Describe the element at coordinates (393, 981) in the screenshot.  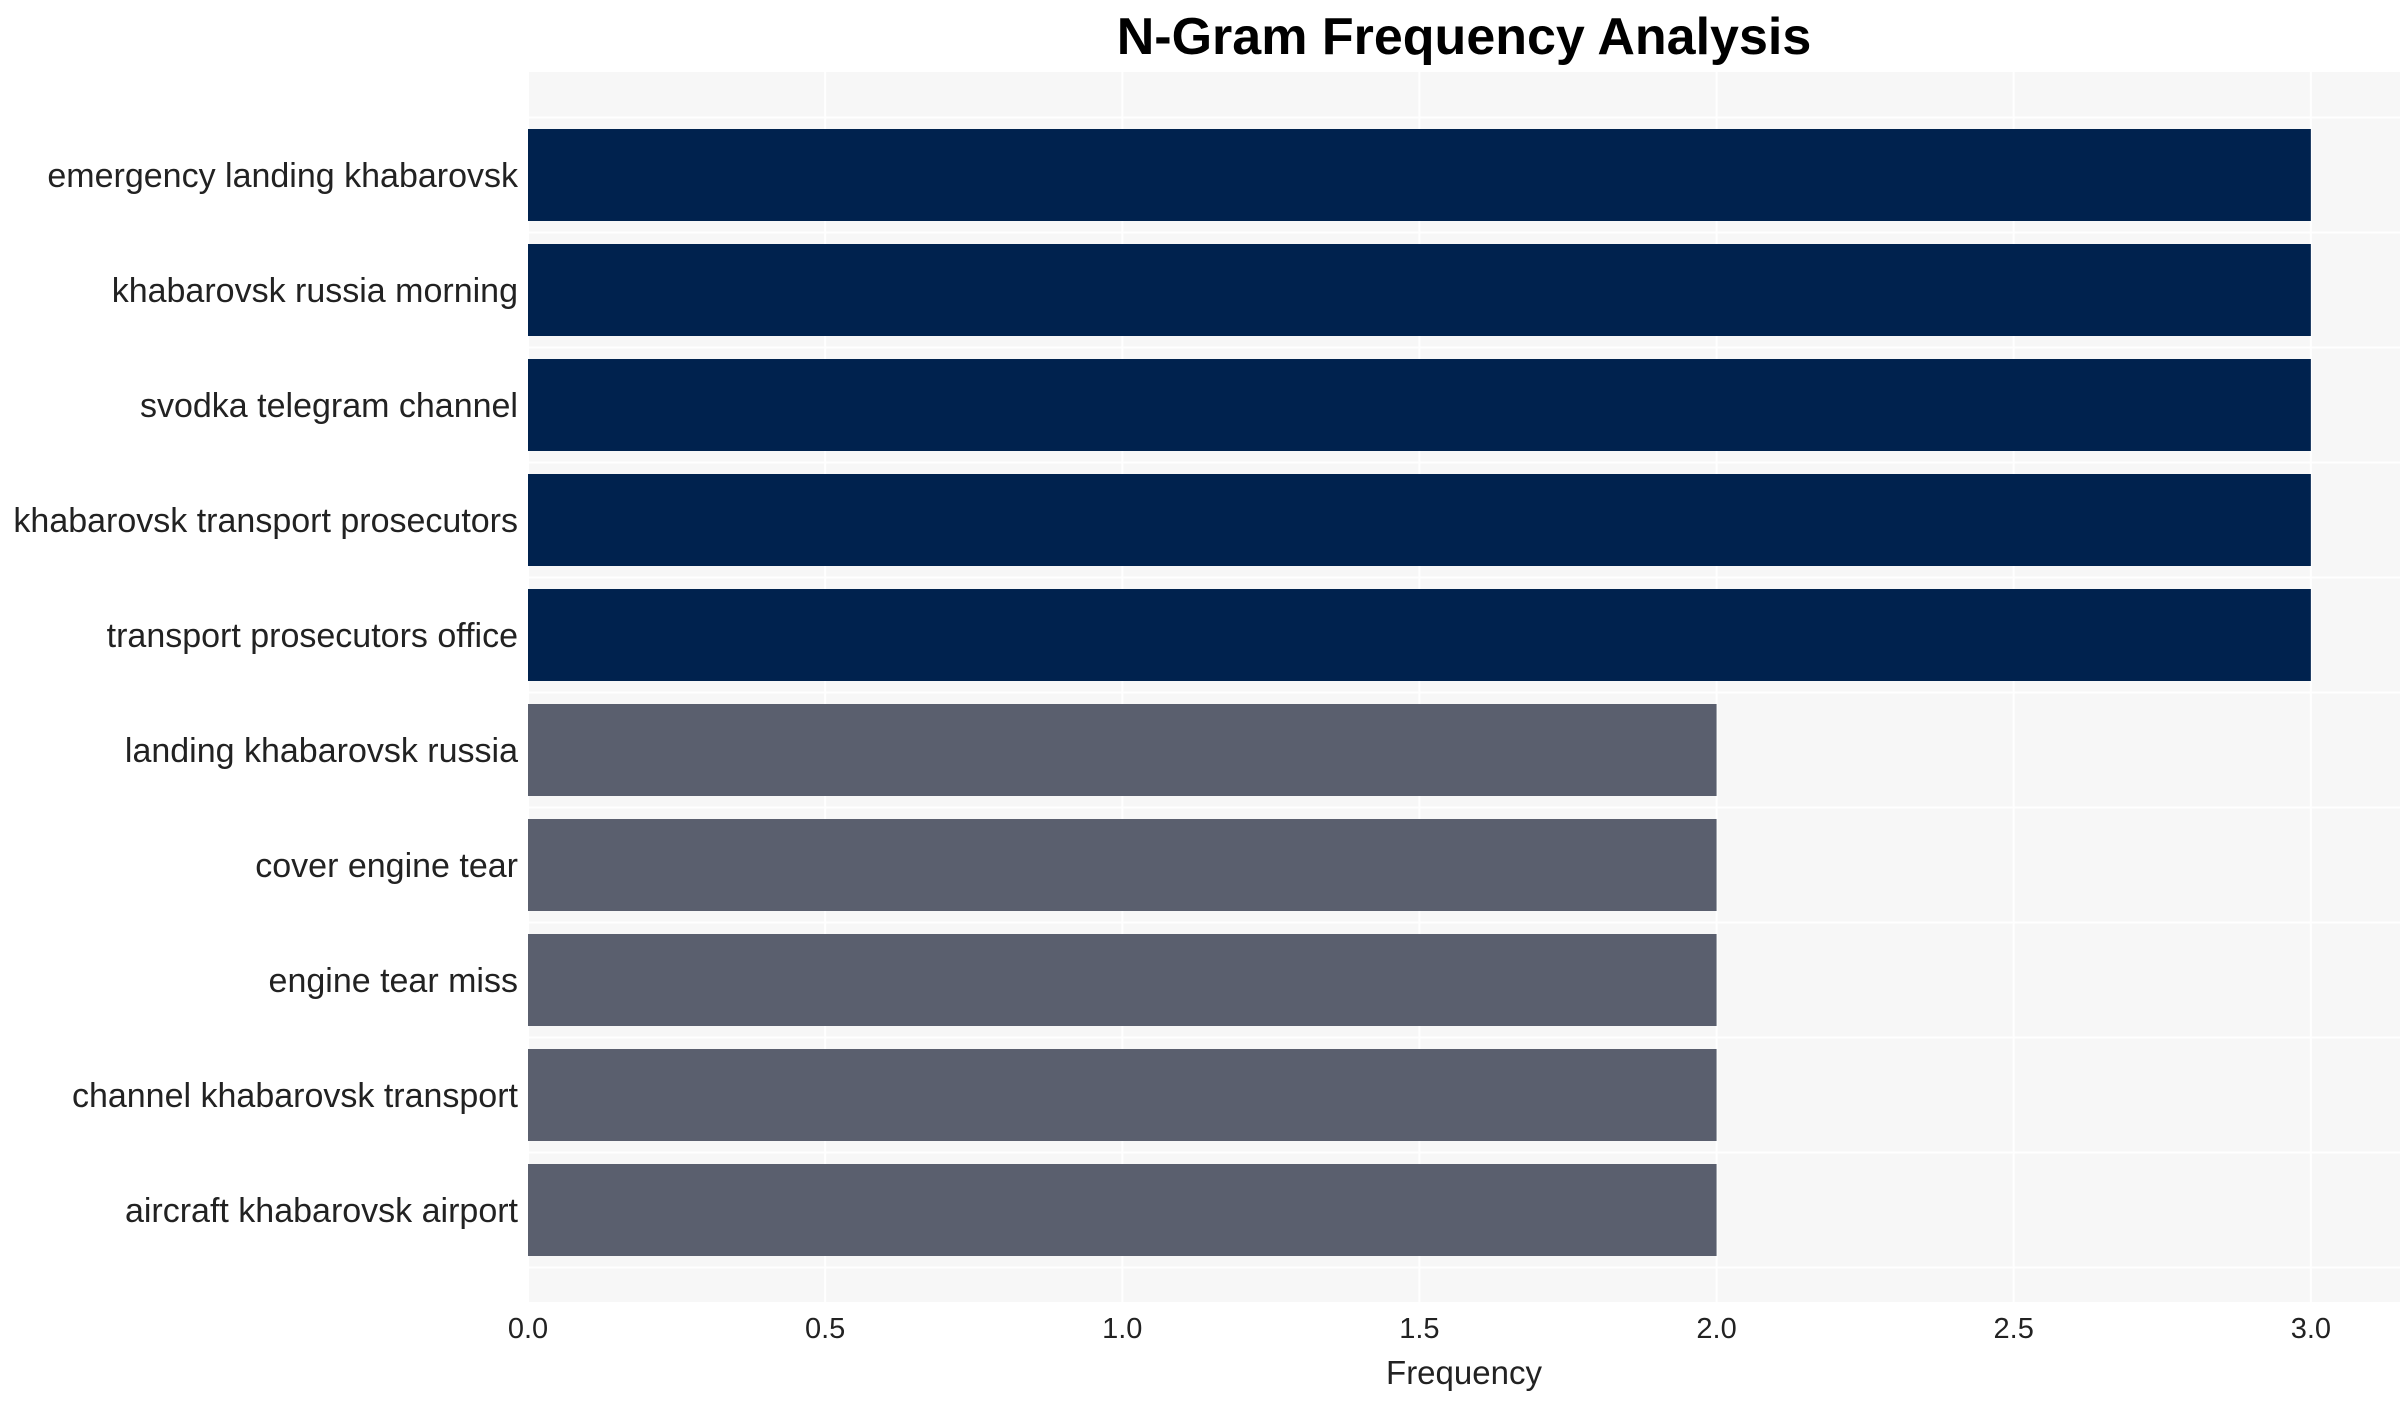
I see `category-label: engine tear miss` at that location.